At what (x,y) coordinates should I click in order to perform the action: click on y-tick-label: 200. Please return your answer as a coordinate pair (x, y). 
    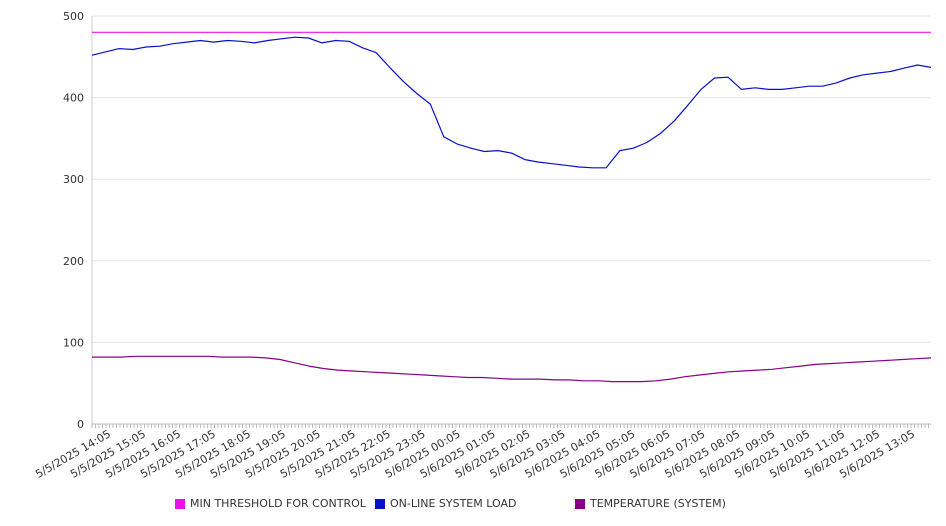
    Looking at the image, I should click on (73, 261).